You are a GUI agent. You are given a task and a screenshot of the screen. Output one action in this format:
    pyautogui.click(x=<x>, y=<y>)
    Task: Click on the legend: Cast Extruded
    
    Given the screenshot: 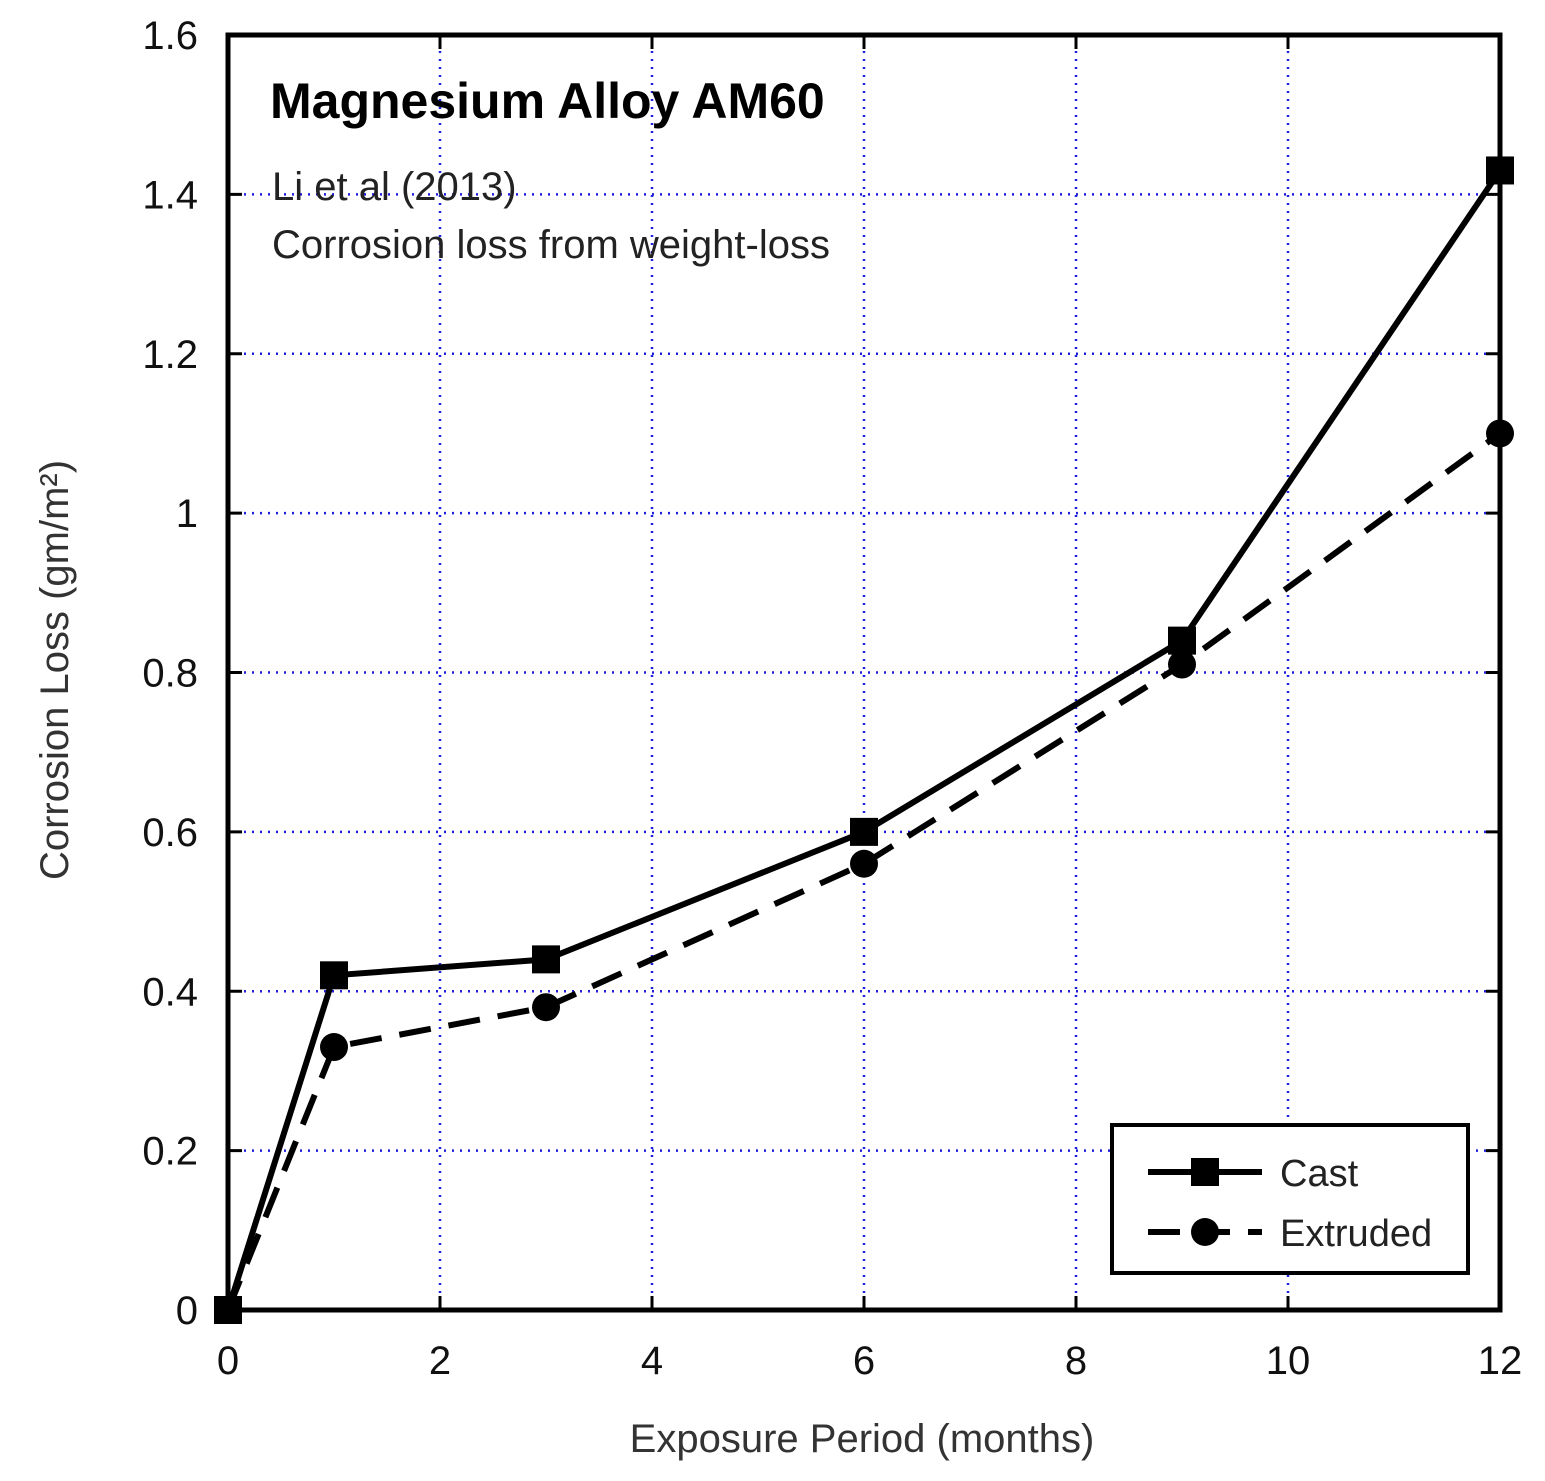 What is the action you would take?
    pyautogui.click(x=1290, y=1199)
    